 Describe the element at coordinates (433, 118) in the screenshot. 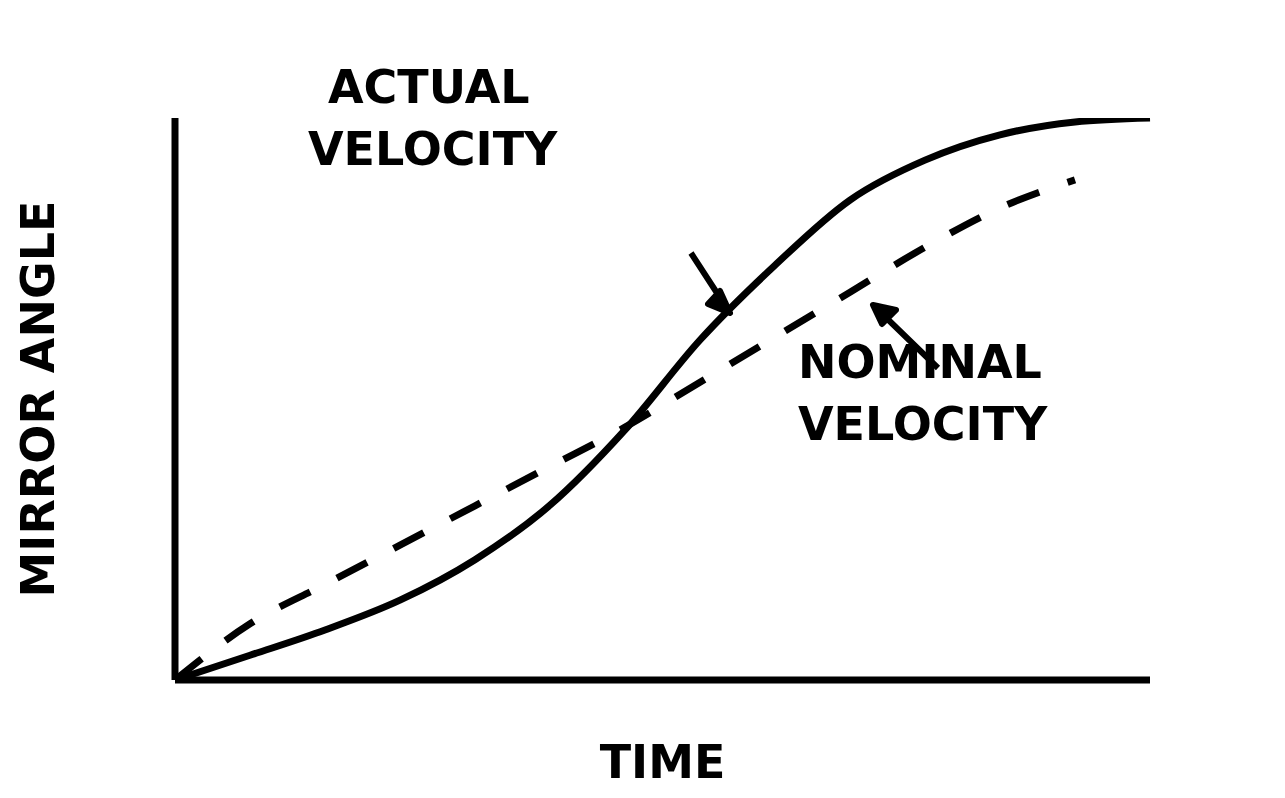

I see `annotation: ACTUAL VELOCITY` at that location.